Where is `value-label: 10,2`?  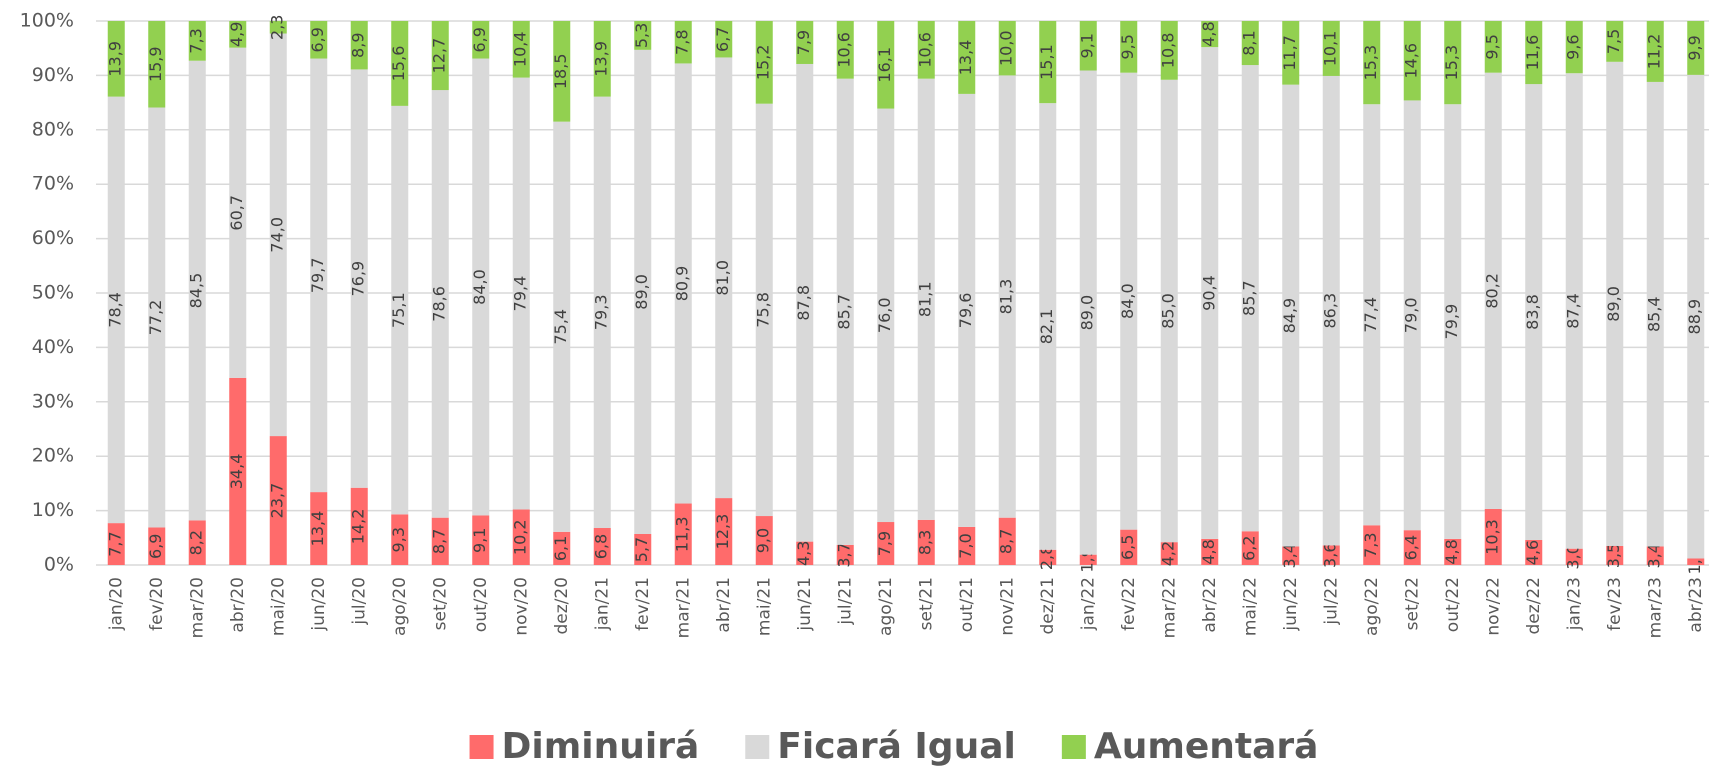
value-label: 10,2 is located at coordinates (520, 537).